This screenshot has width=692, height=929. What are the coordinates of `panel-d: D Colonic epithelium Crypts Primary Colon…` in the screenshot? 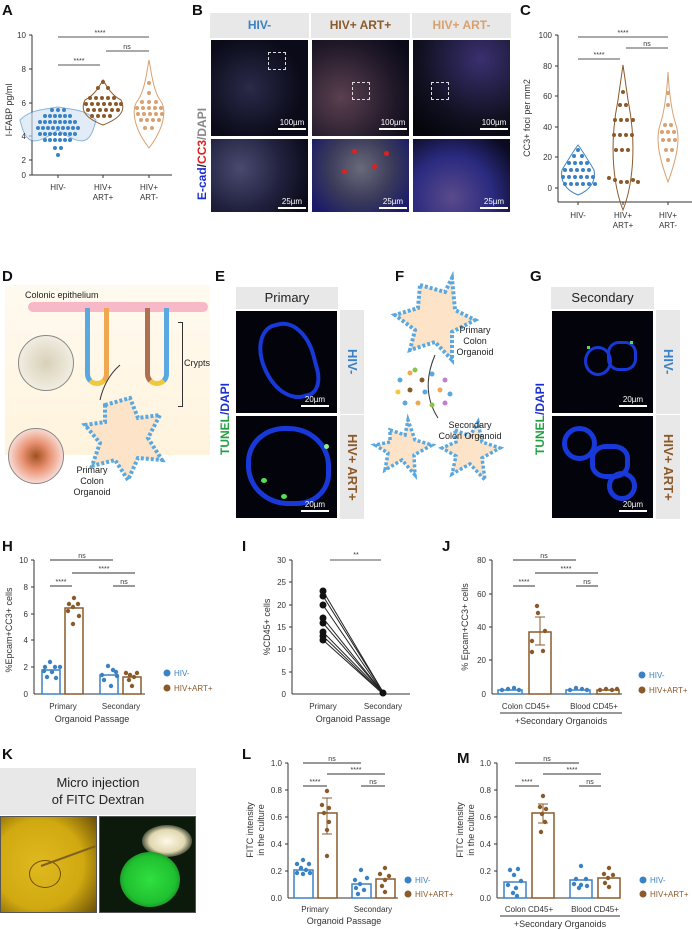 It's located at (105, 382).